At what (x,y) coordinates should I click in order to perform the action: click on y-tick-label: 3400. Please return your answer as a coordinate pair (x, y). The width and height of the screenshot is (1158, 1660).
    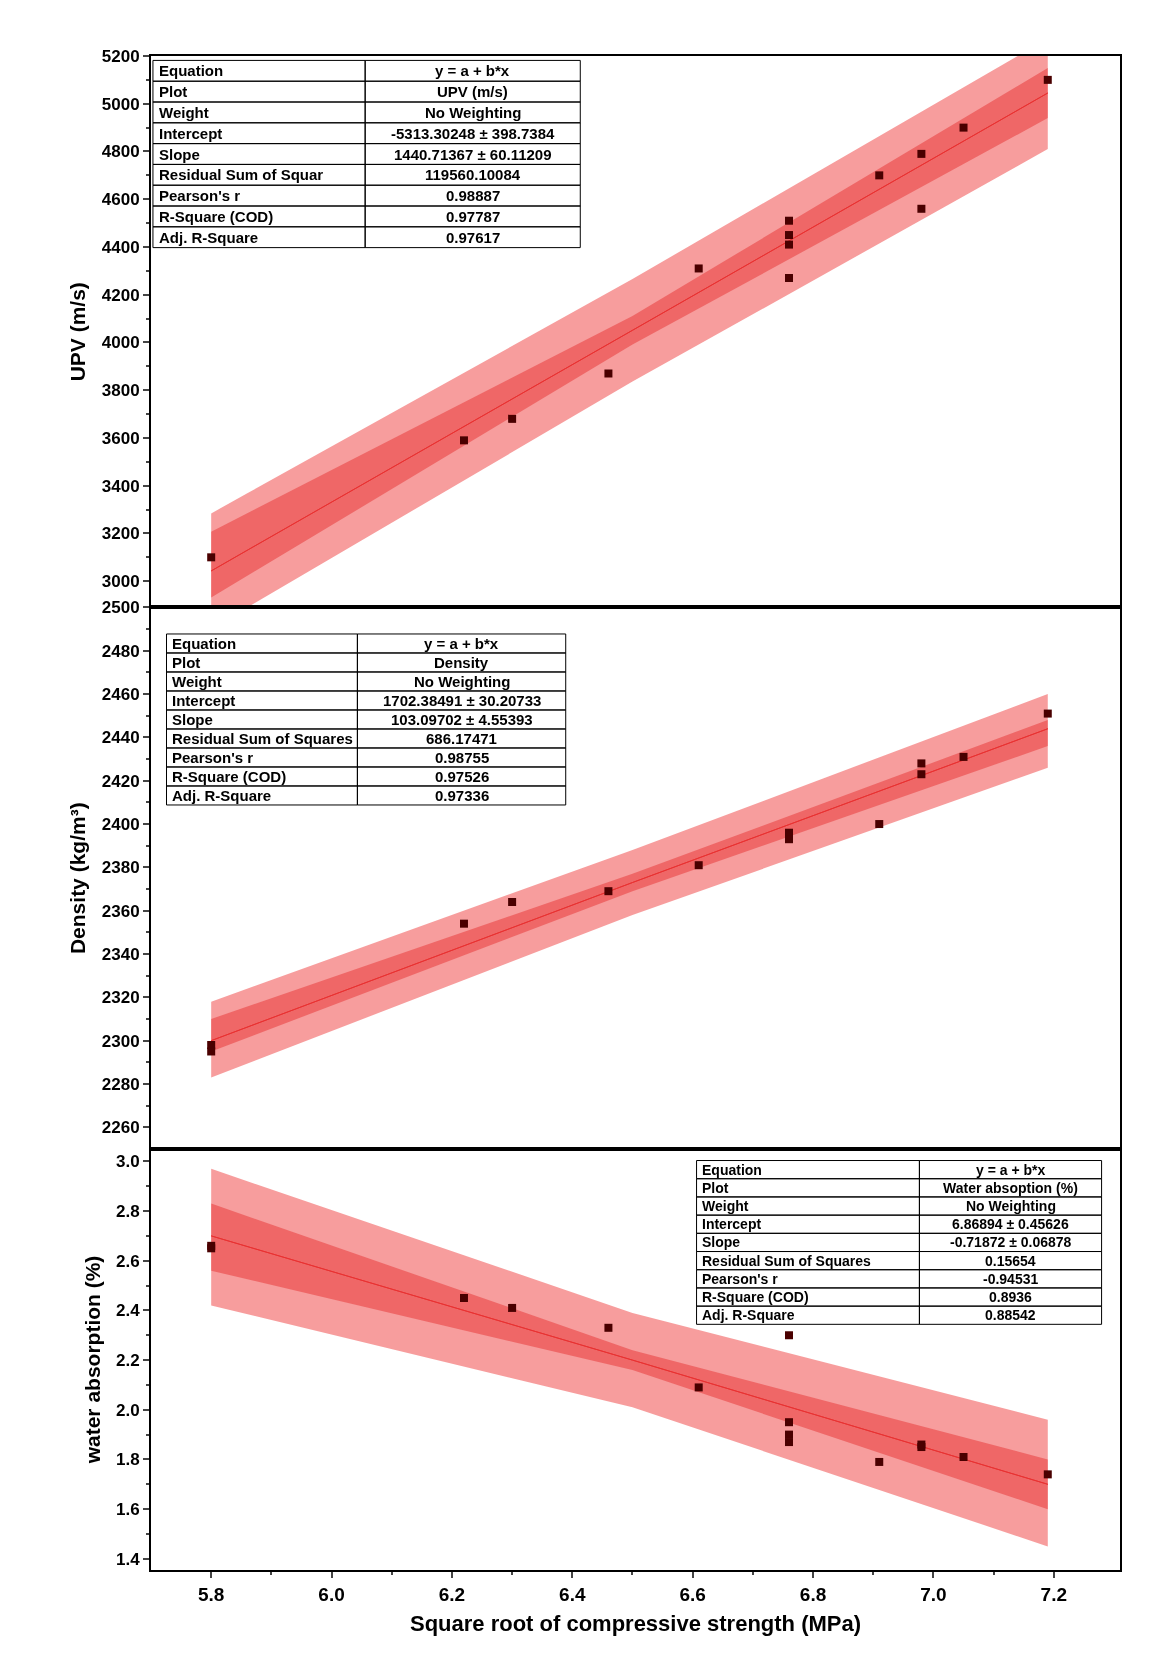
    Looking at the image, I should click on (120, 486).